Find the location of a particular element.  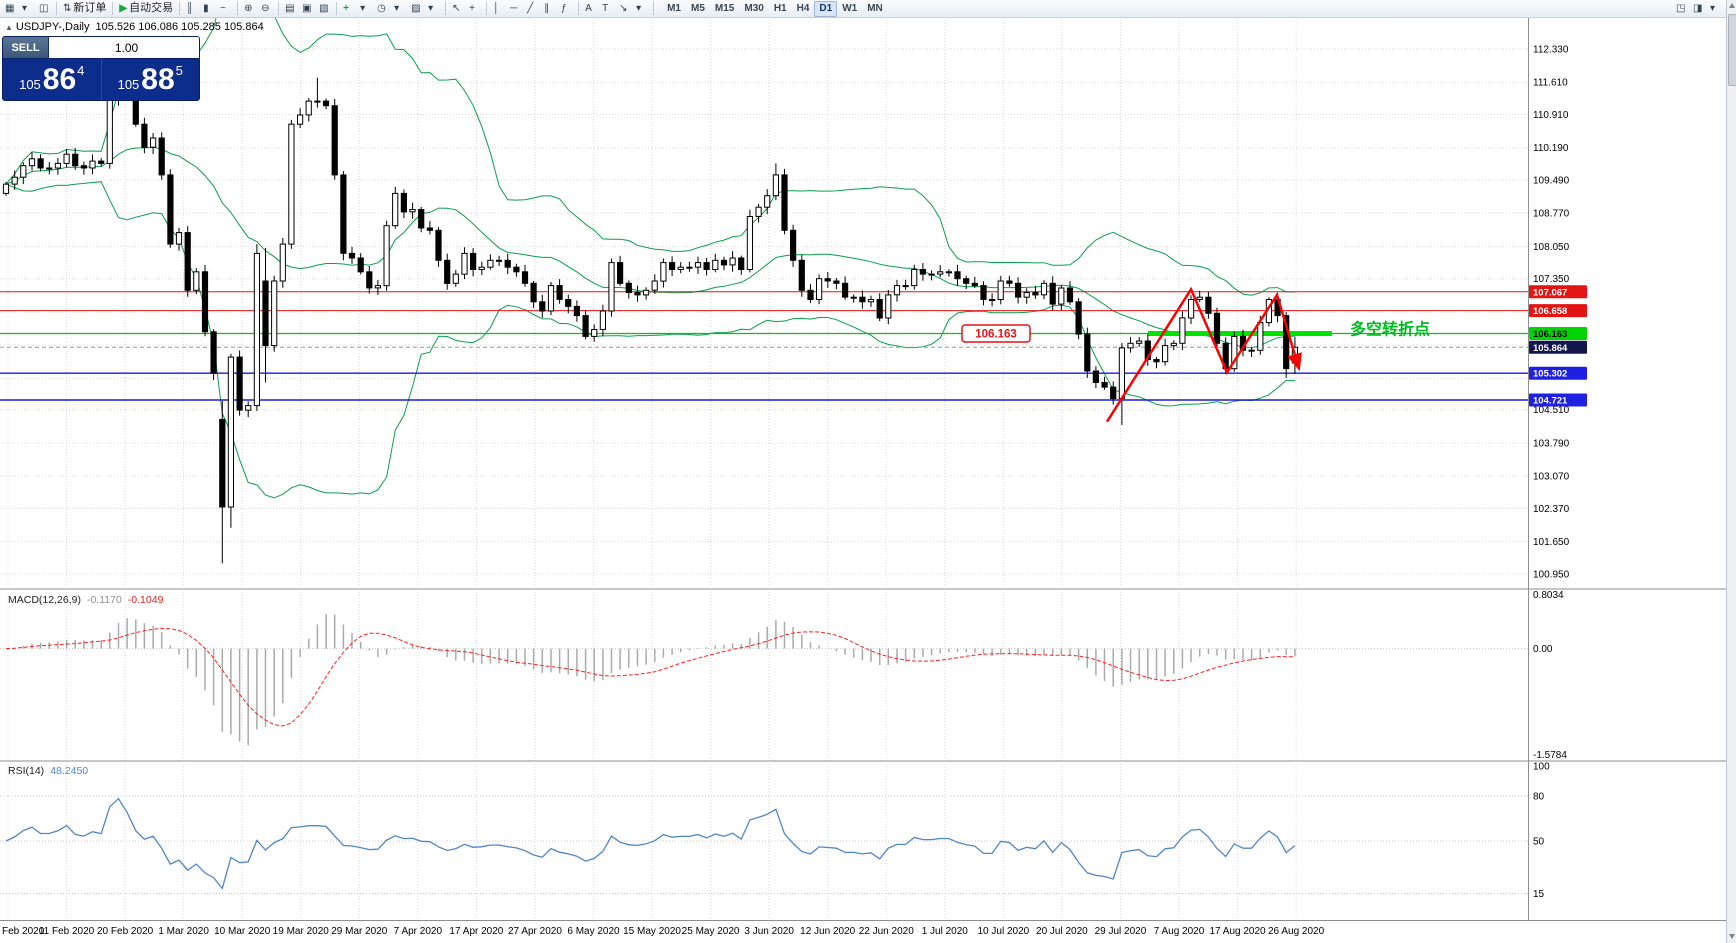

bar-chart-button: ║ is located at coordinates (191, 9).